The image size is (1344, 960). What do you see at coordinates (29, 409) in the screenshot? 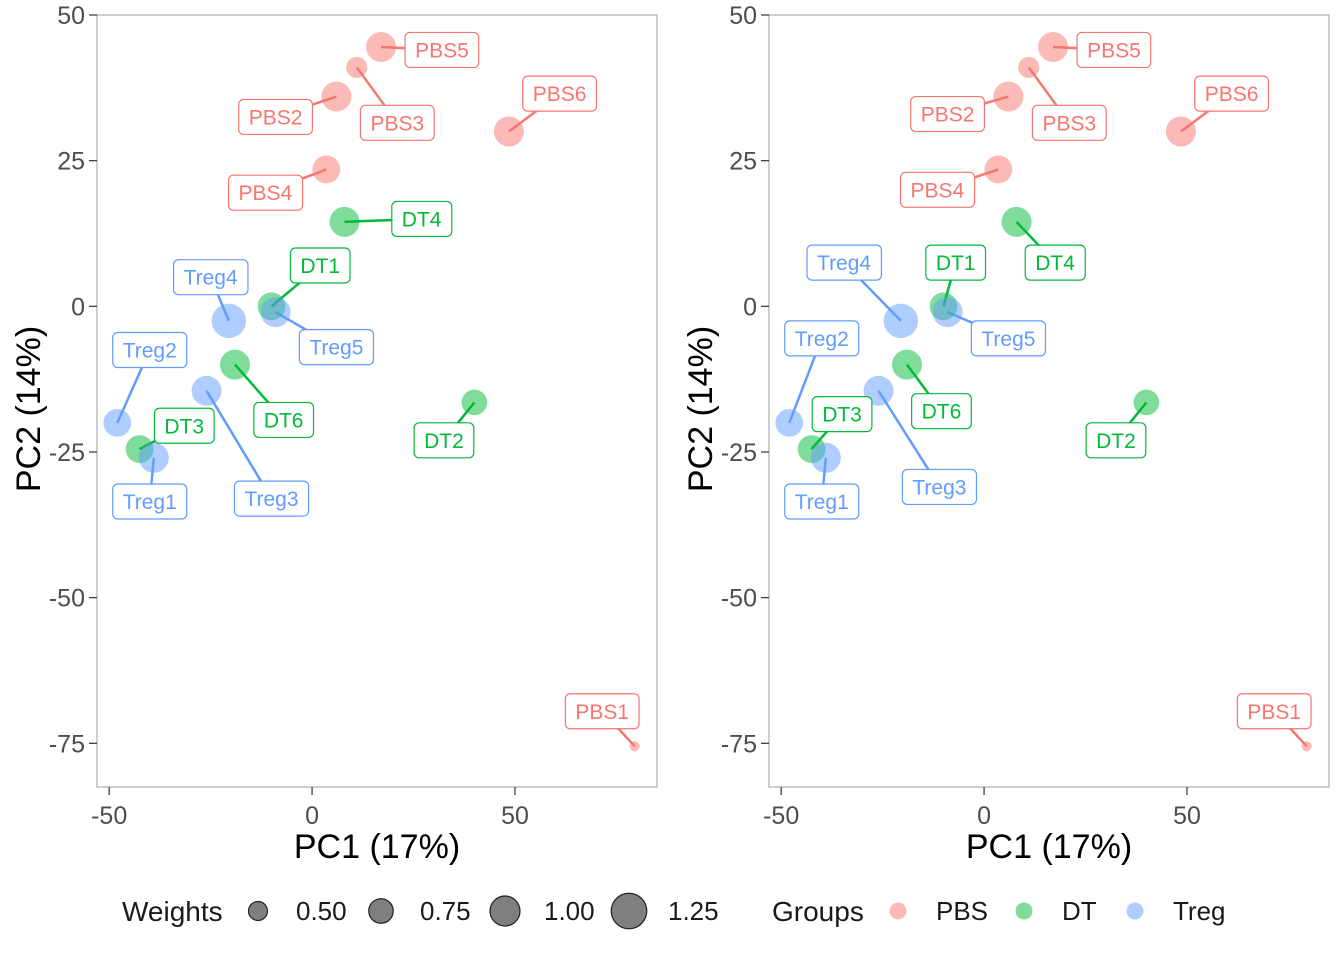
I see `y-axis-title: PC2 (14%)` at bounding box center [29, 409].